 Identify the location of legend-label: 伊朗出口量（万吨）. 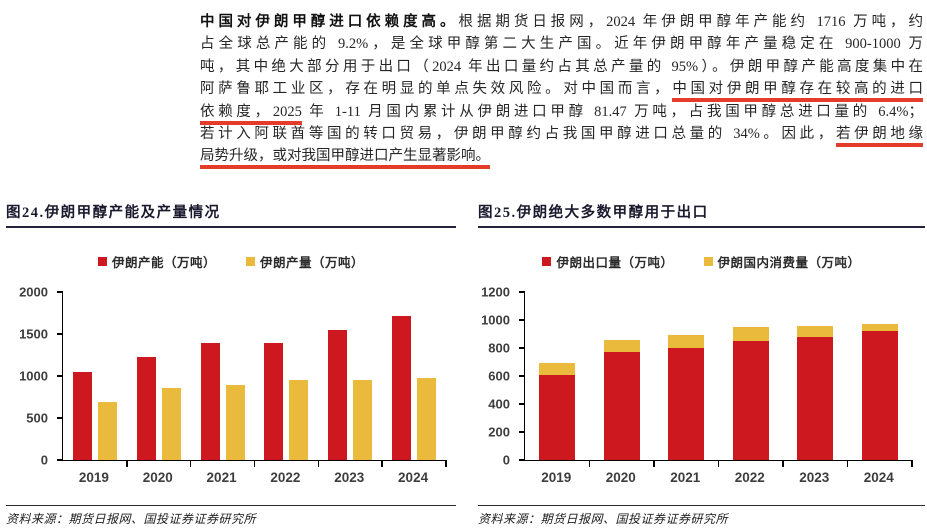
(615, 263).